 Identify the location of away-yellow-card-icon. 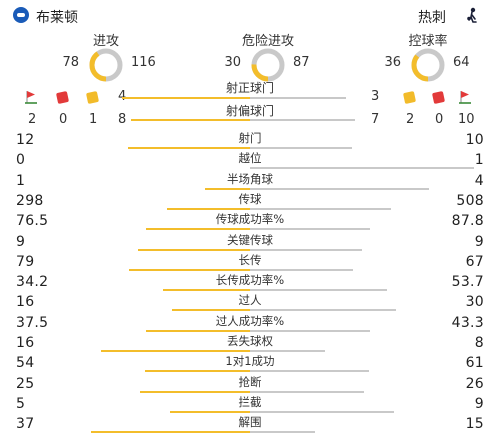
(409, 97).